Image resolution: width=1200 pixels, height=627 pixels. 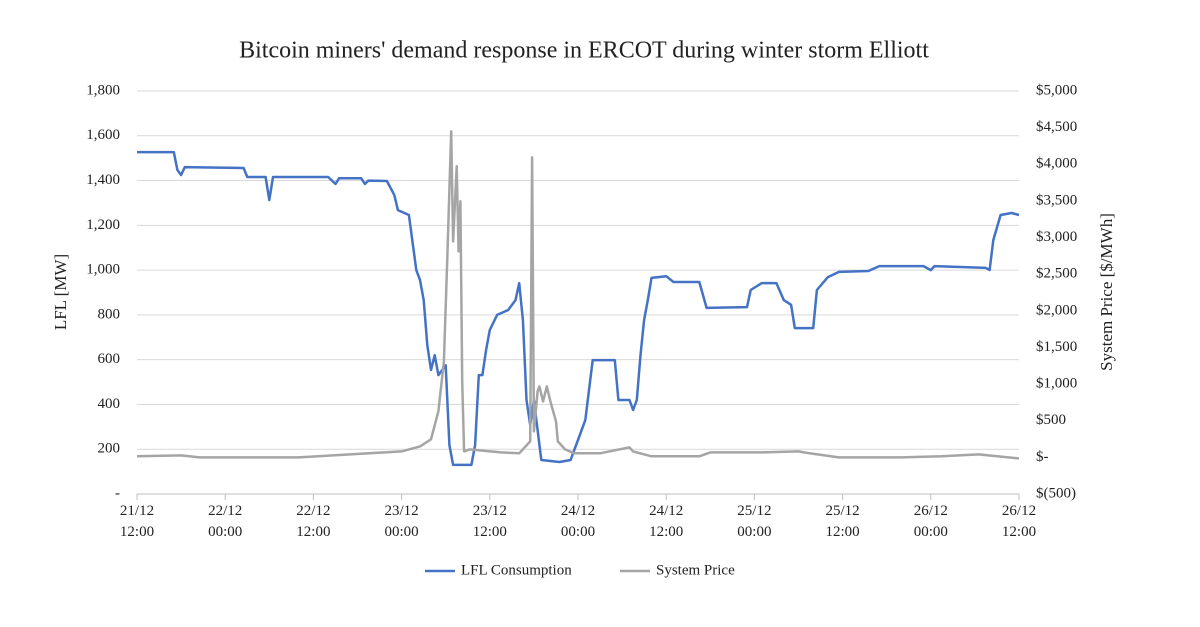 What do you see at coordinates (109, 314) in the screenshot?
I see `y-tick-label: 800` at bounding box center [109, 314].